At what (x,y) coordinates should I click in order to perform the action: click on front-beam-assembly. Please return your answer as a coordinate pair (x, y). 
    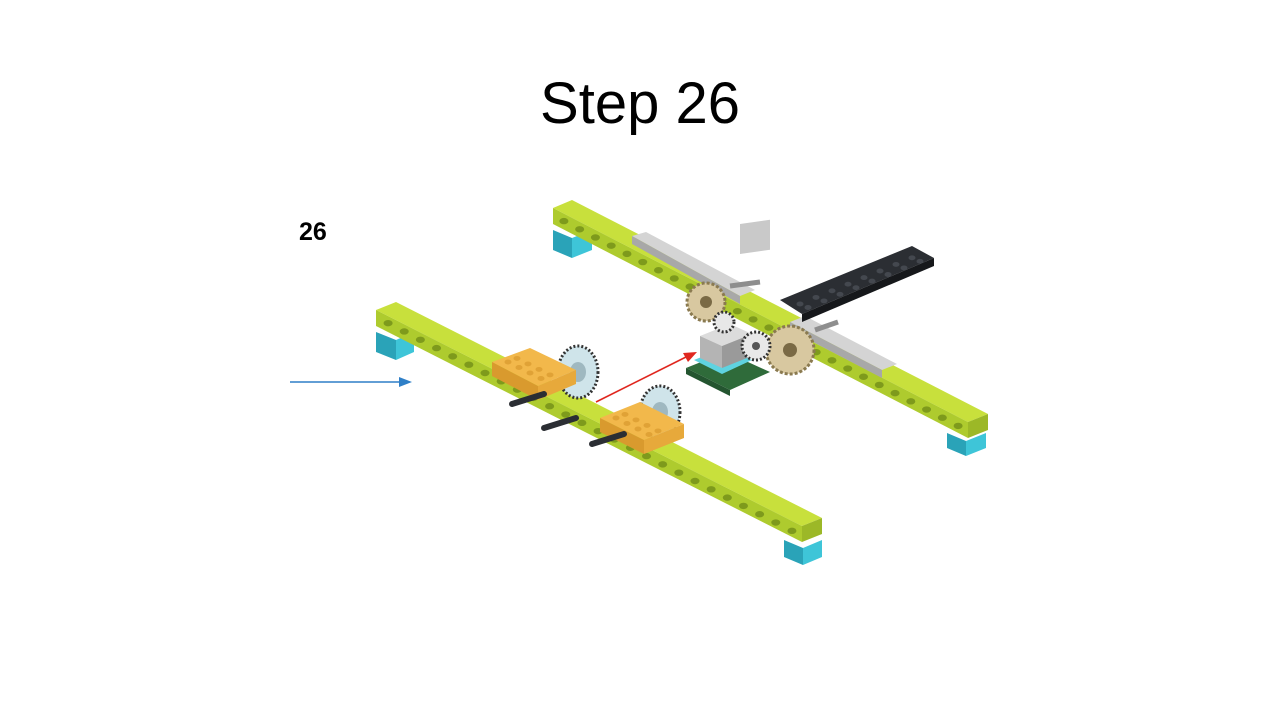
    Looking at the image, I should click on (599, 433).